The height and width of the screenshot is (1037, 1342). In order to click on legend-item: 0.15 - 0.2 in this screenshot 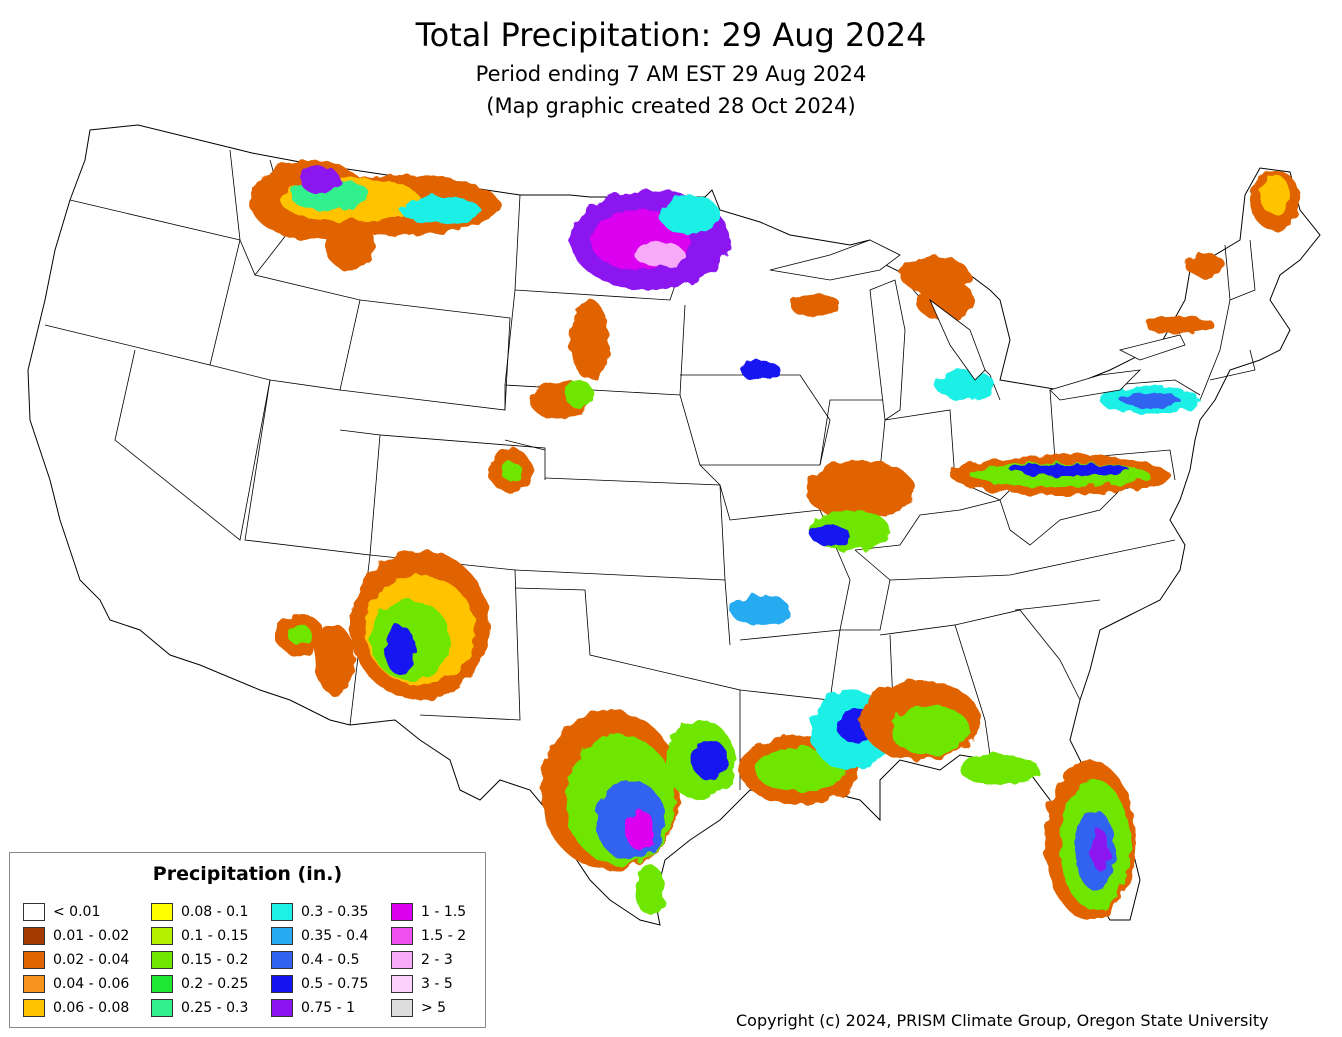, I will do `click(199, 960)`.